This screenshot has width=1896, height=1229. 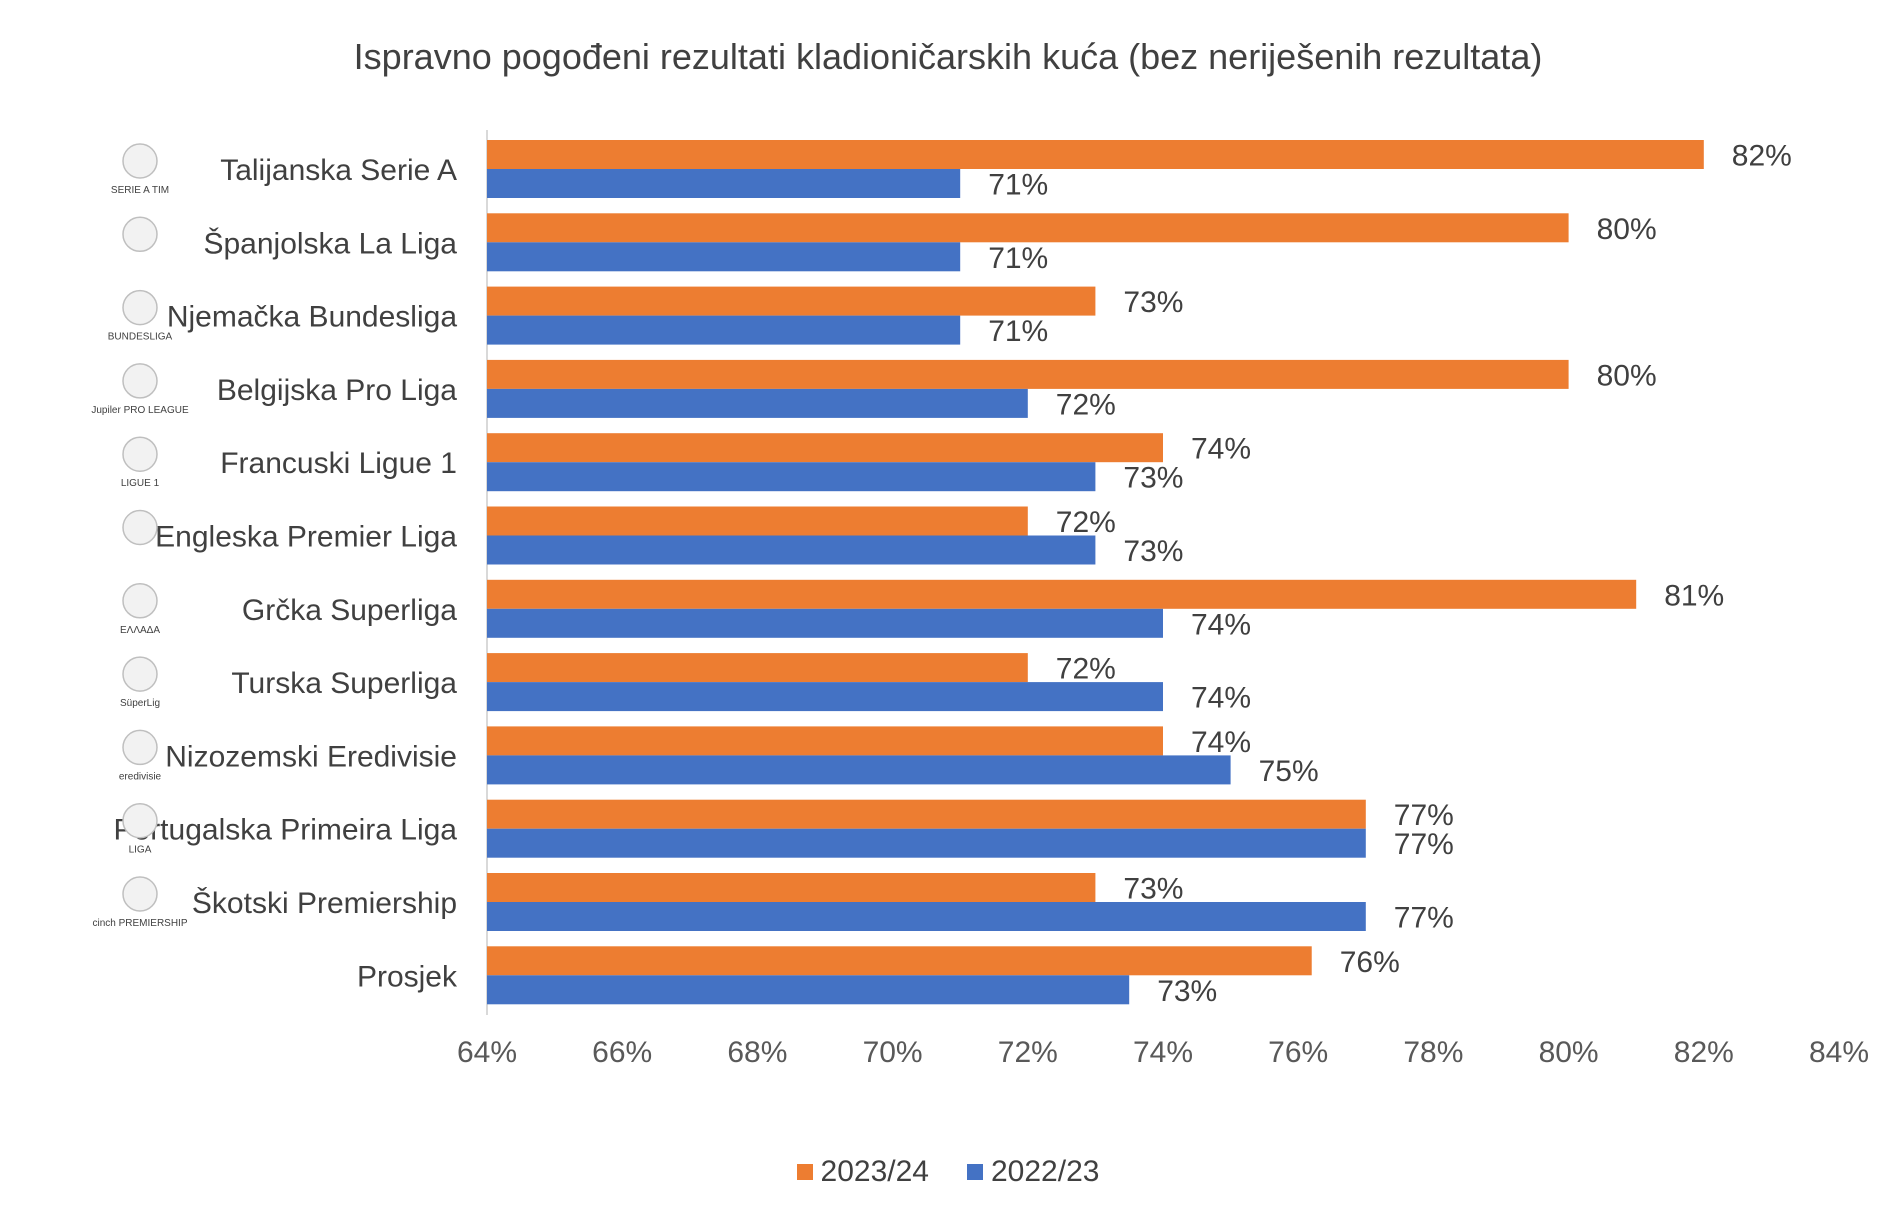 What do you see at coordinates (140, 190) in the screenshot?
I see `serie-a-logo-text: SERIE A TIM` at bounding box center [140, 190].